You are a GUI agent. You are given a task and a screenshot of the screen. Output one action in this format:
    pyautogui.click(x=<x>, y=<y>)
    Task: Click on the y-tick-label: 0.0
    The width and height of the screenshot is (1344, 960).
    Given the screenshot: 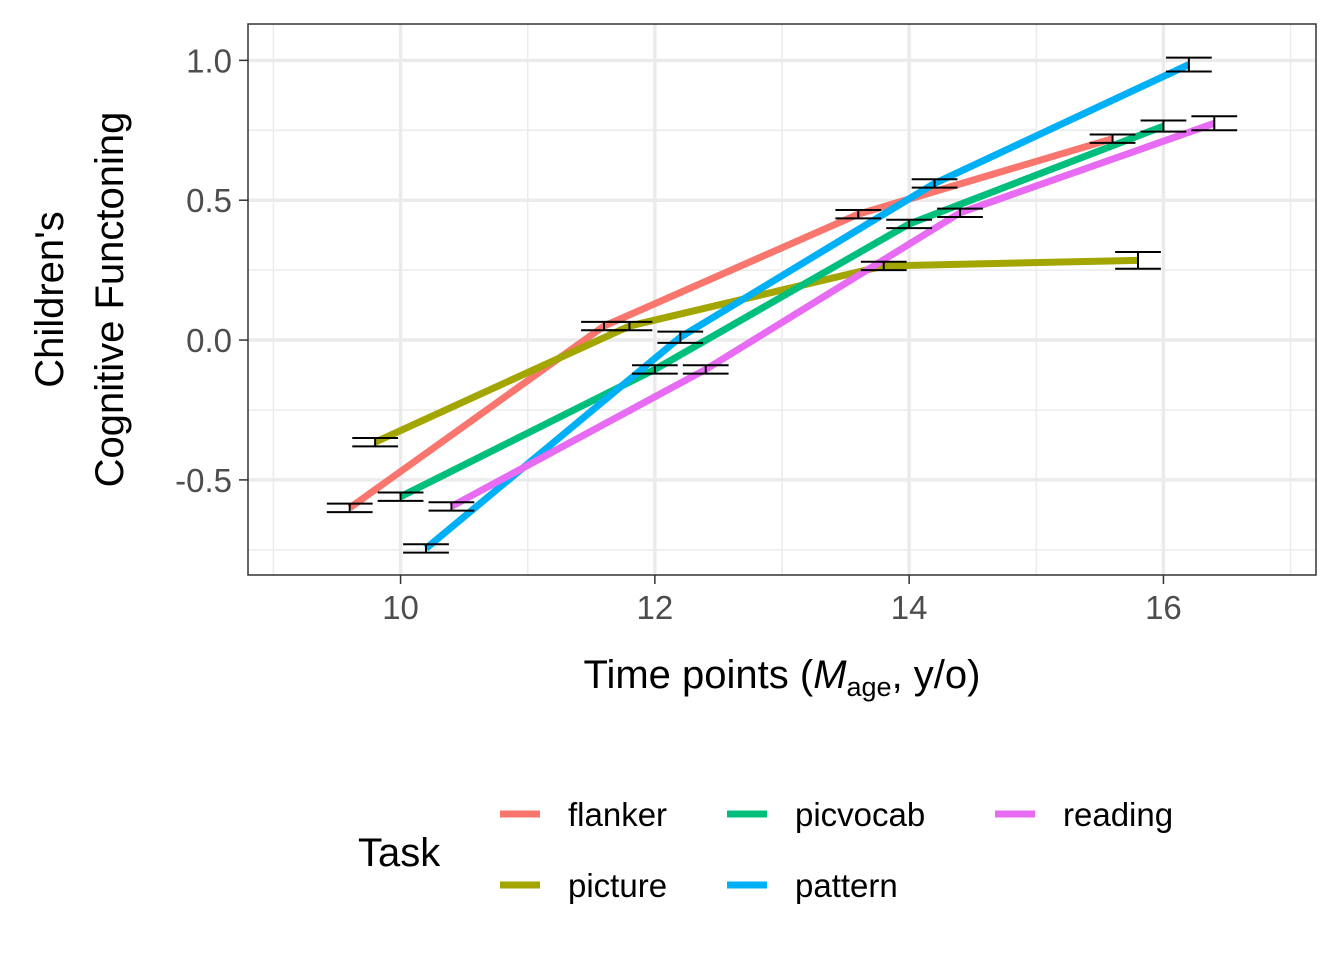 What is the action you would take?
    pyautogui.click(x=209, y=340)
    